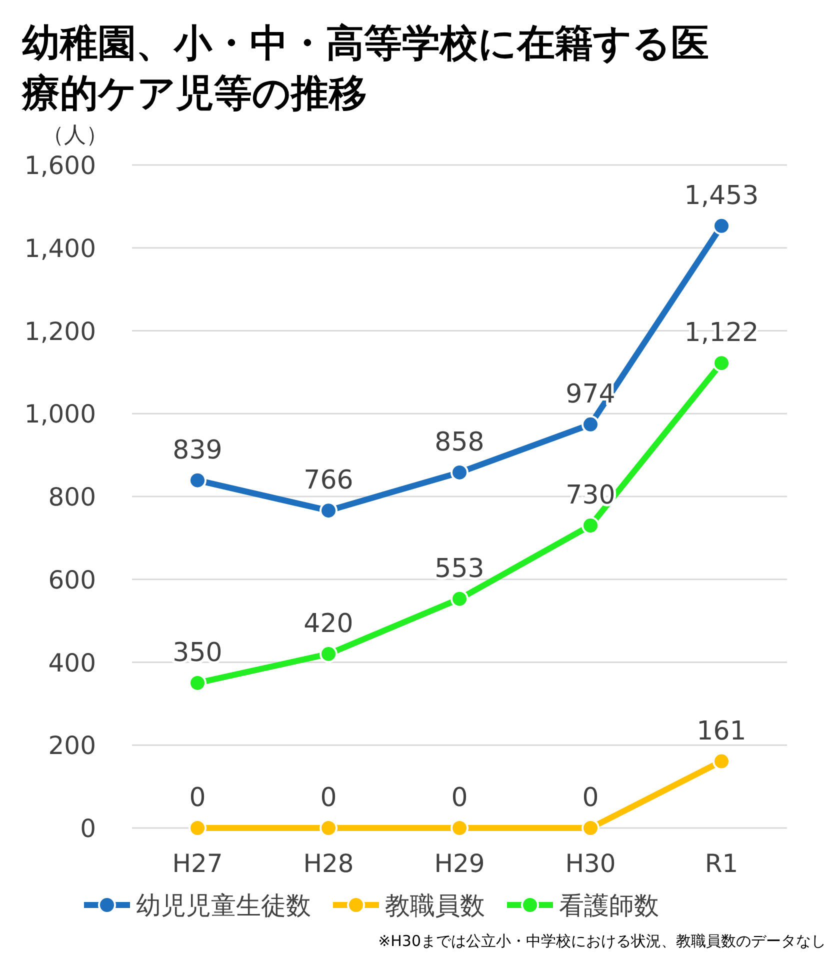  I want to click on label: 1,122, so click(721, 333).